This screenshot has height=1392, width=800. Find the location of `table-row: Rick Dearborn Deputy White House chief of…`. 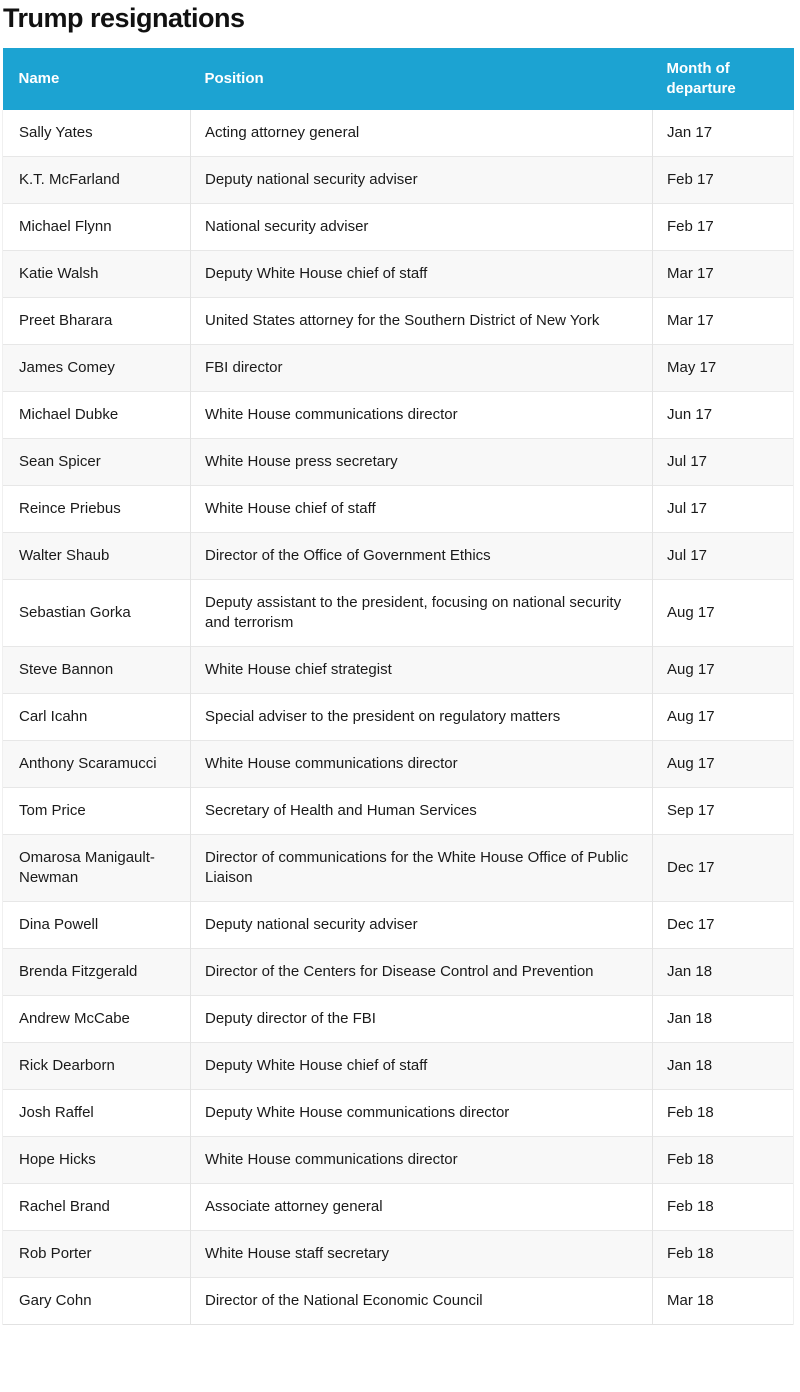

table-row: Rick Dearborn Deputy White House chief of… is located at coordinates (398, 1066).